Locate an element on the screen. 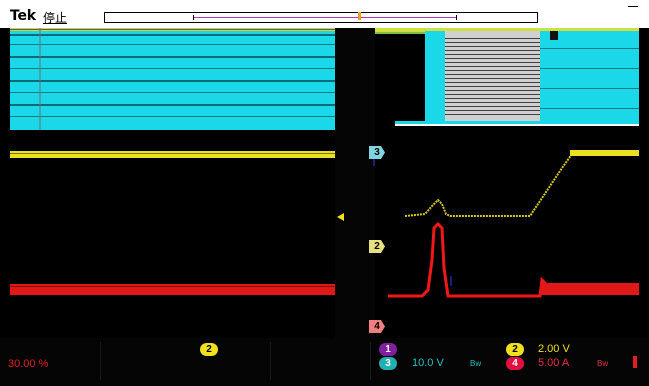 The width and height of the screenshot is (649, 386). ch3-ground-marker: 3 is located at coordinates (377, 152).